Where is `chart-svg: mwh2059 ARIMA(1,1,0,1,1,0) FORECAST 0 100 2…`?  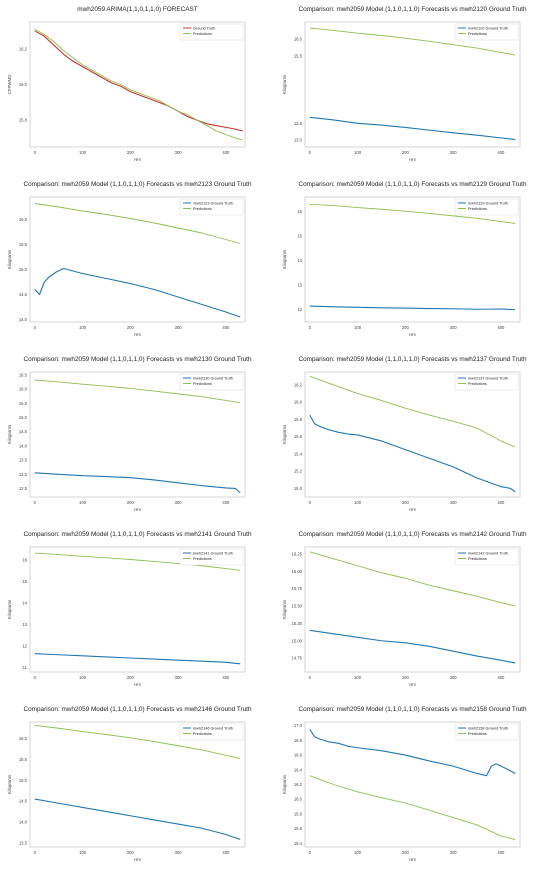 chart-svg: mwh2059 ARIMA(1,1,0,1,1,0) FORECAST 0 100 2… is located at coordinates (126, 84).